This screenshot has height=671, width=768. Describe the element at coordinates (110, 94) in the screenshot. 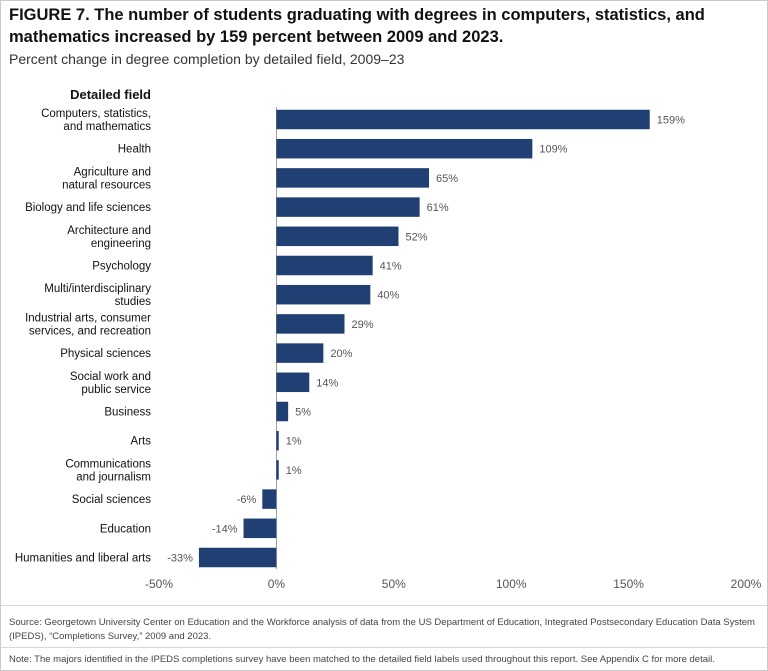

I see `category-axis-title: Detailed field` at that location.